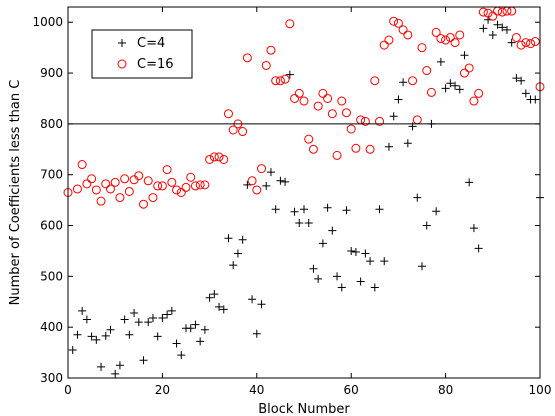 Image resolution: width=555 pixels, height=416 pixels. What do you see at coordinates (51, 327) in the screenshot?
I see `y-tick-label: 400` at bounding box center [51, 327].